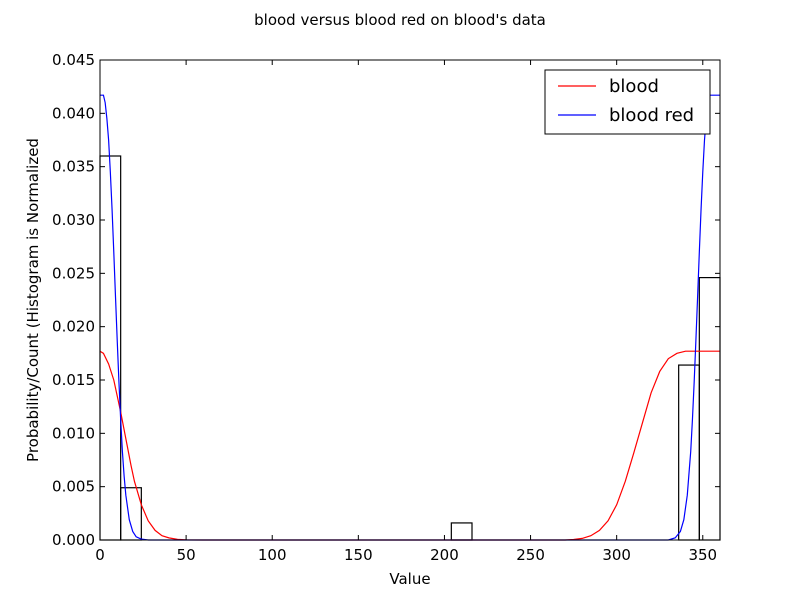  Describe the element at coordinates (100, 555) in the screenshot. I see `x-tick-label: 0` at that location.